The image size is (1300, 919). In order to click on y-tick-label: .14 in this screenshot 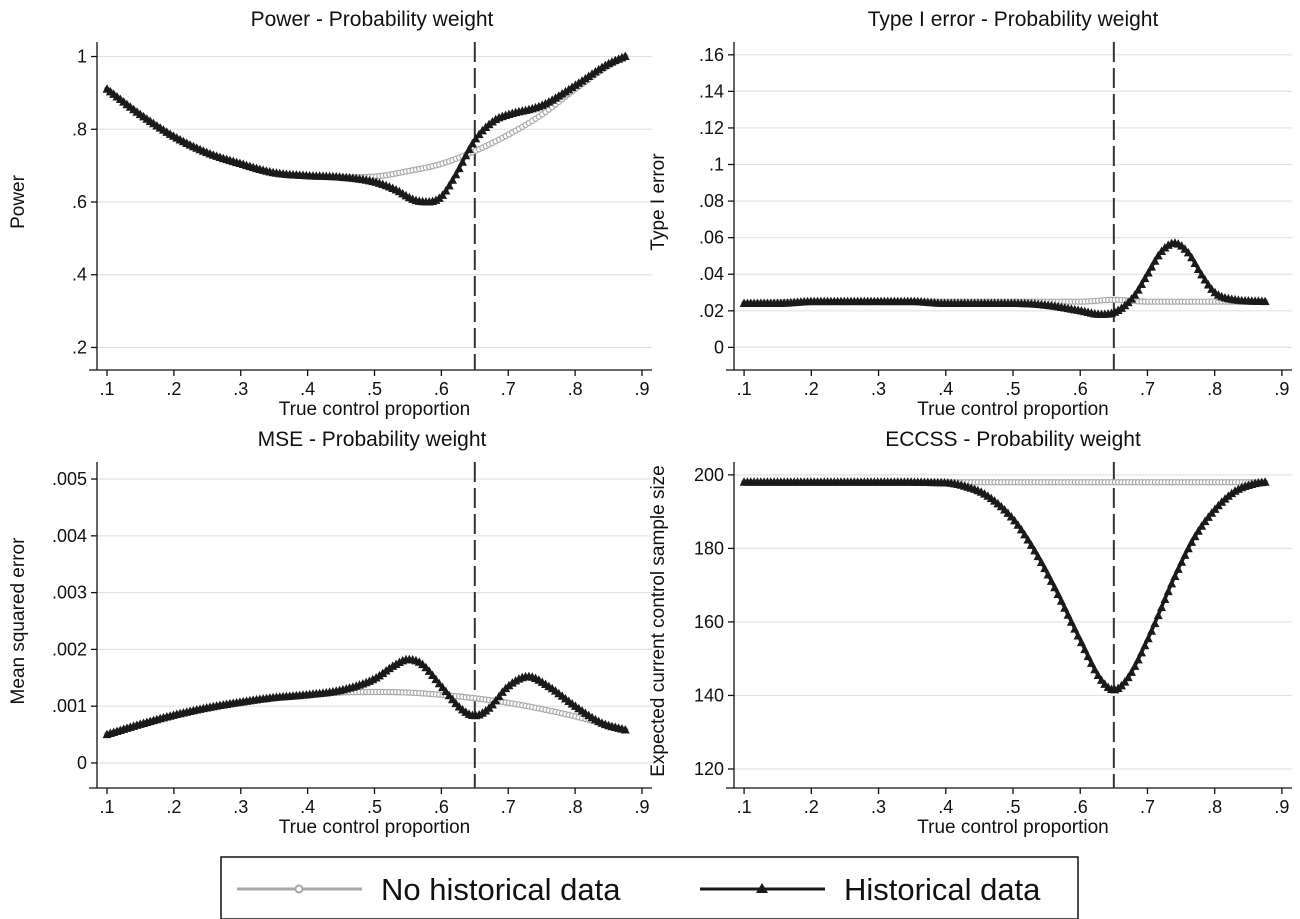, I will do `click(711, 91)`.